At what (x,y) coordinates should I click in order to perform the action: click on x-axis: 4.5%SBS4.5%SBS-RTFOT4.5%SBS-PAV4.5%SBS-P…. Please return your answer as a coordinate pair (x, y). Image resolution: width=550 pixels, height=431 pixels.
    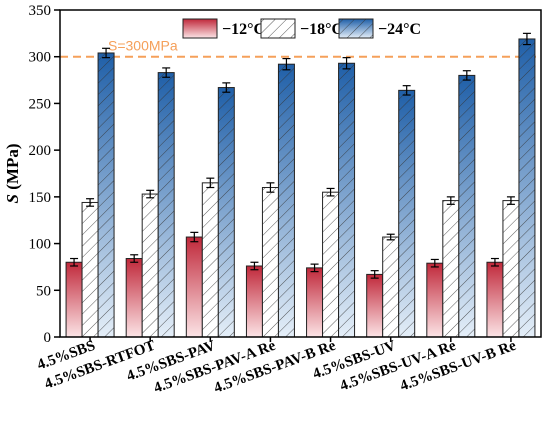
    Looking at the image, I should click on (277, 367).